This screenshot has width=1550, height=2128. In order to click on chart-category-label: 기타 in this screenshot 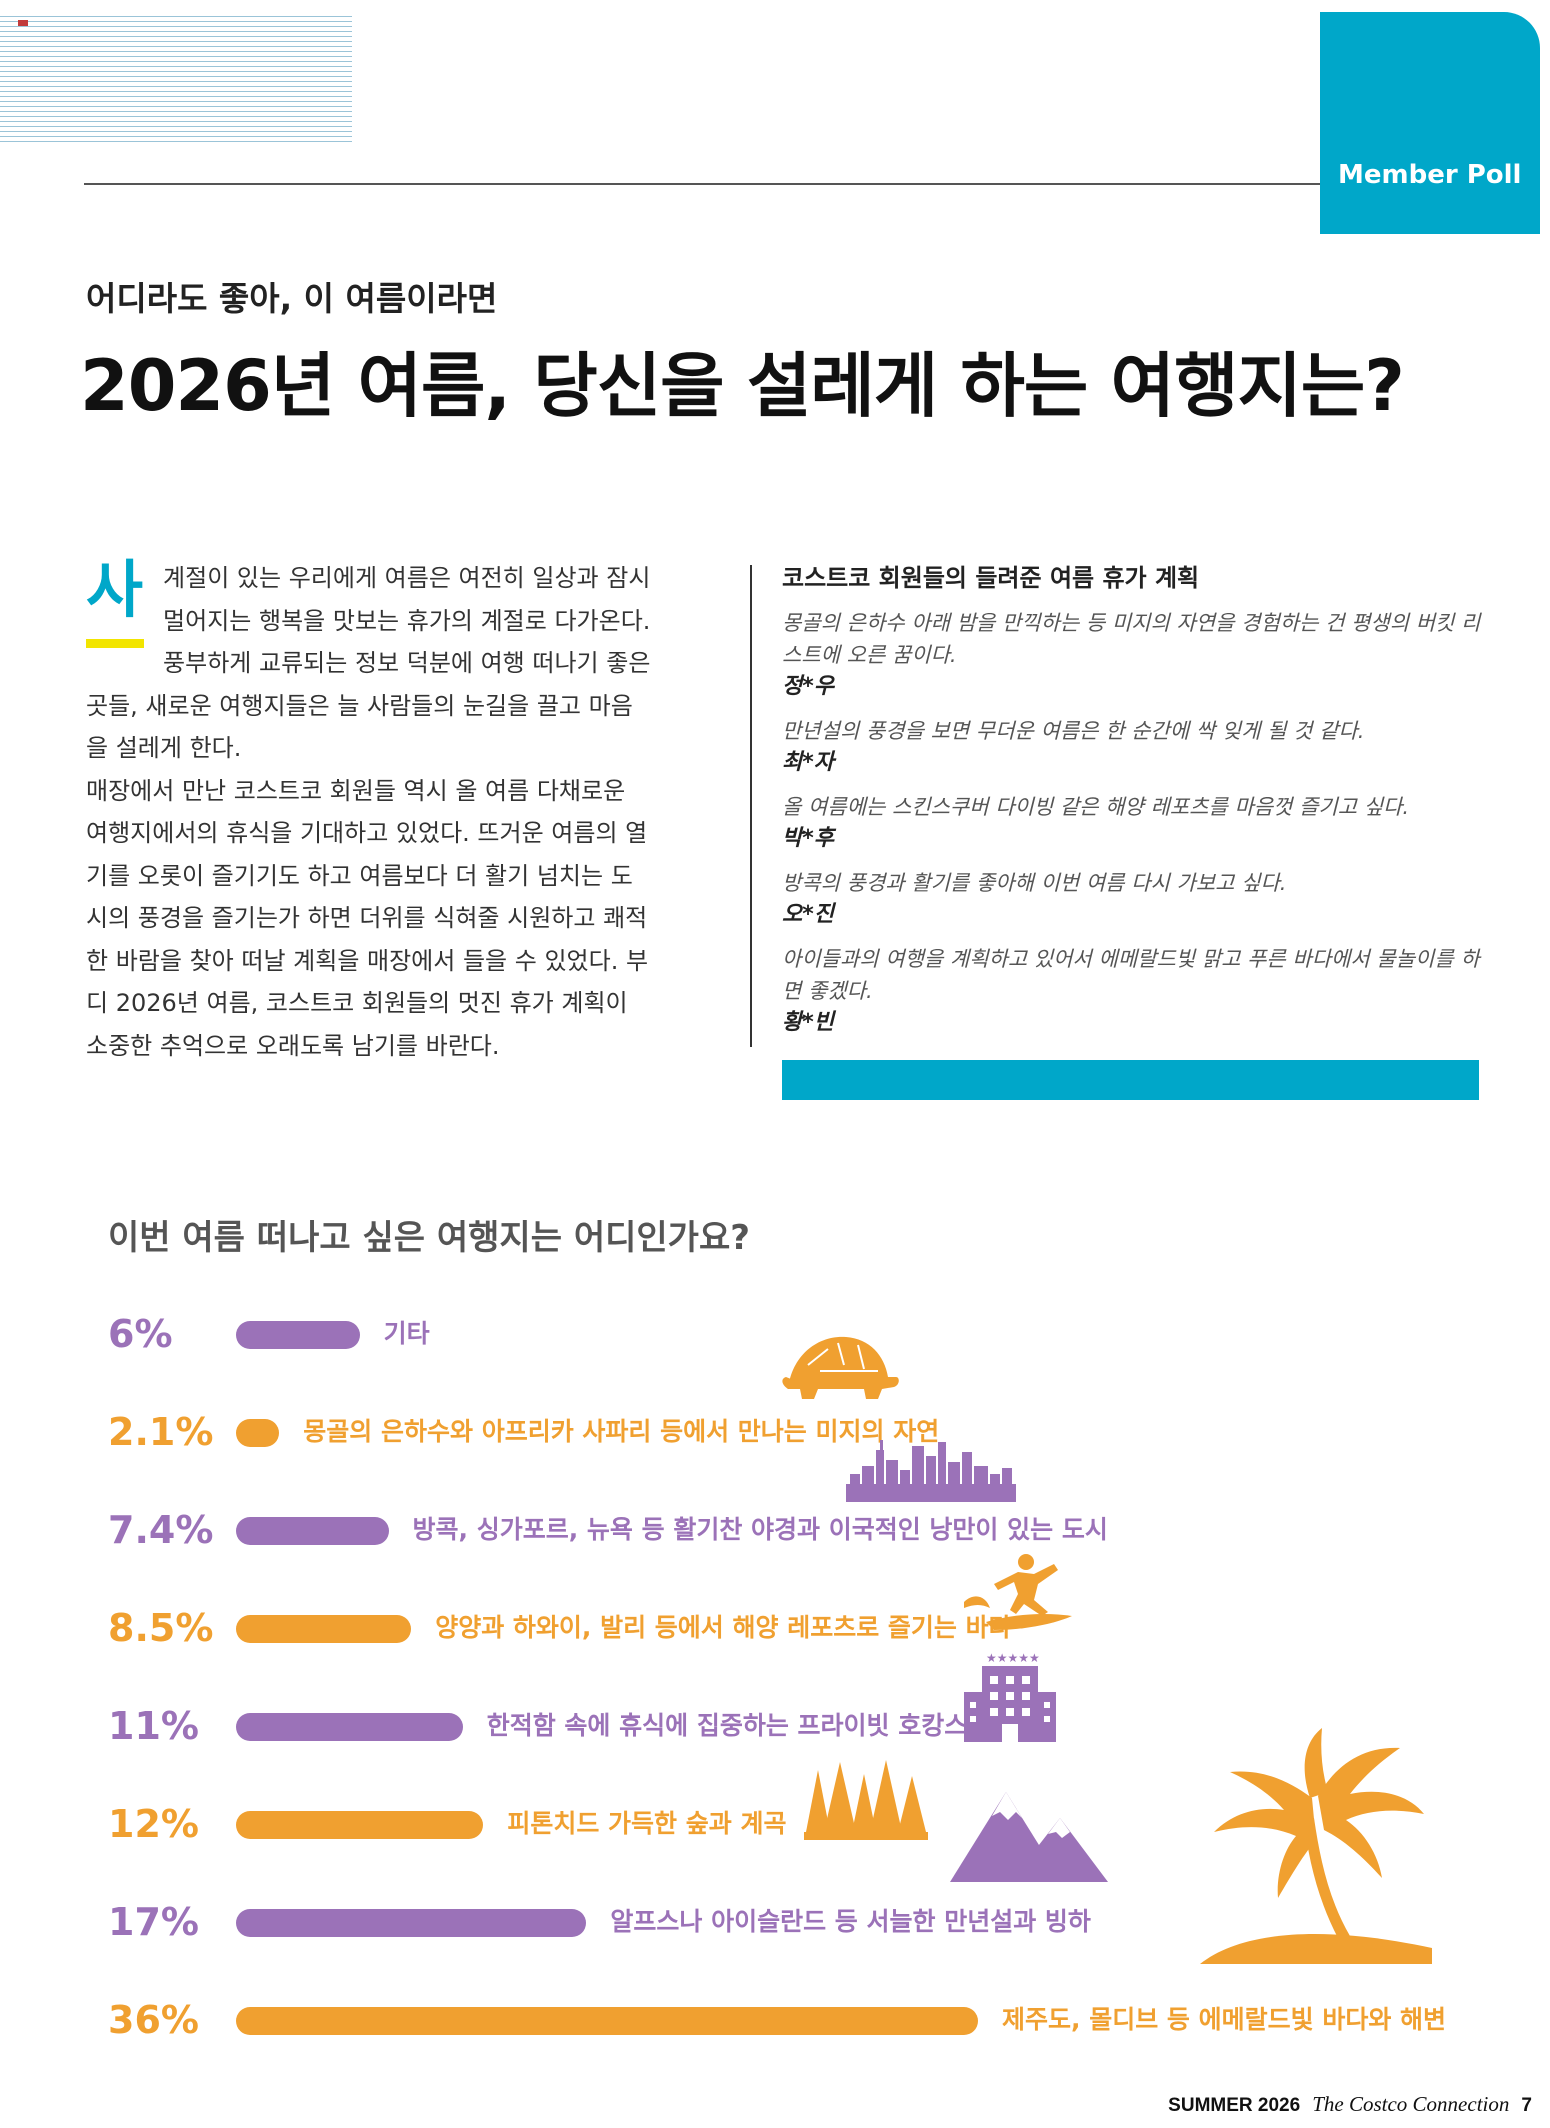, I will do `click(406, 1333)`.